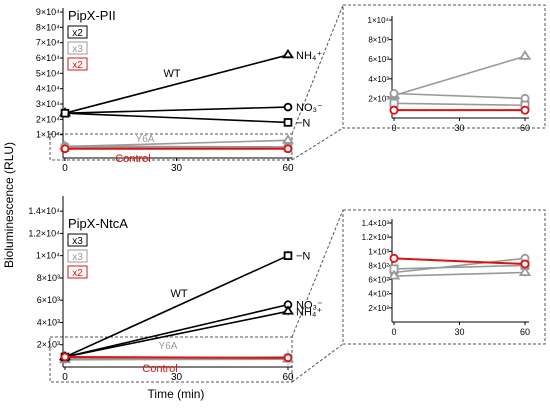 The width and height of the screenshot is (550, 408). I want to click on group-label-control: Control, so click(132, 159).